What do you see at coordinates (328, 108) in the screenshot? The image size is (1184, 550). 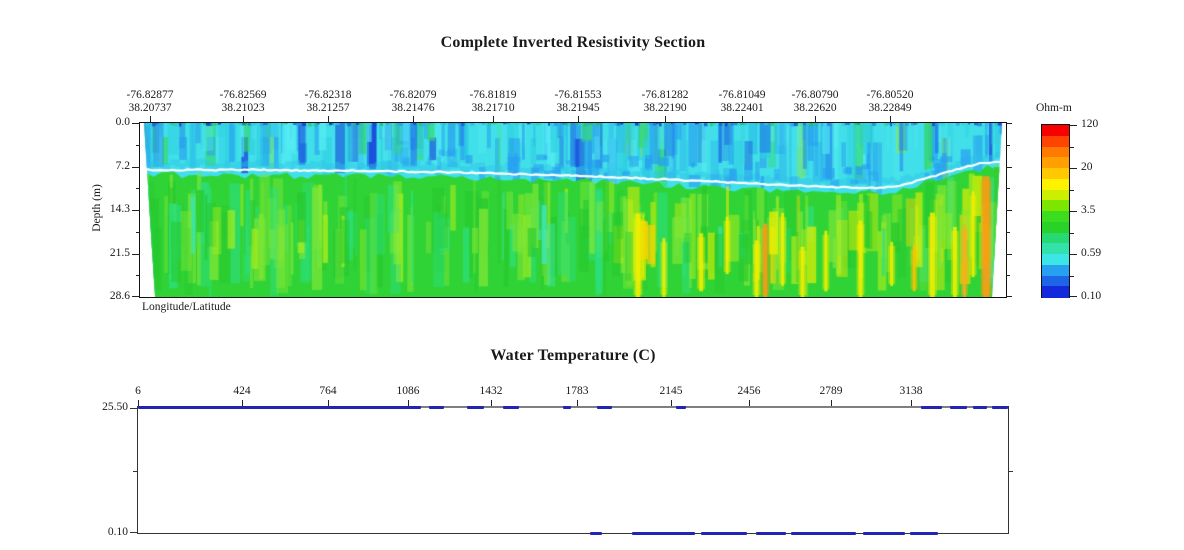 I see `lonlat-label-lat: 38.21257` at bounding box center [328, 108].